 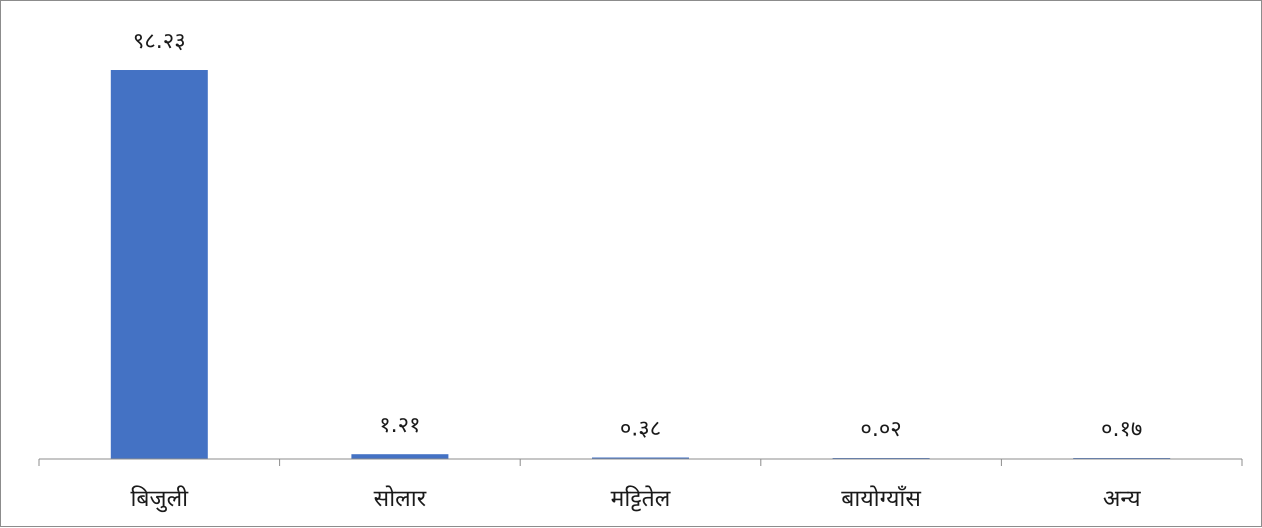 What do you see at coordinates (1122, 499) in the screenshot?
I see `category-label: अन्य` at bounding box center [1122, 499].